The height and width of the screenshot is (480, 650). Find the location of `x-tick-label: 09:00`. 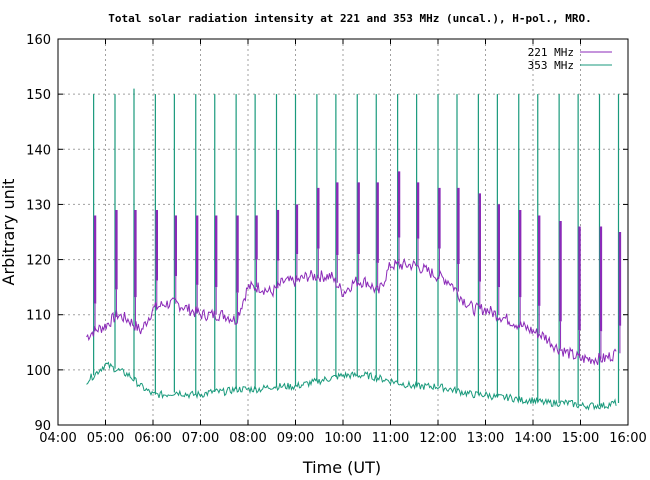

x-tick-label: 09:00 is located at coordinates (295, 438).